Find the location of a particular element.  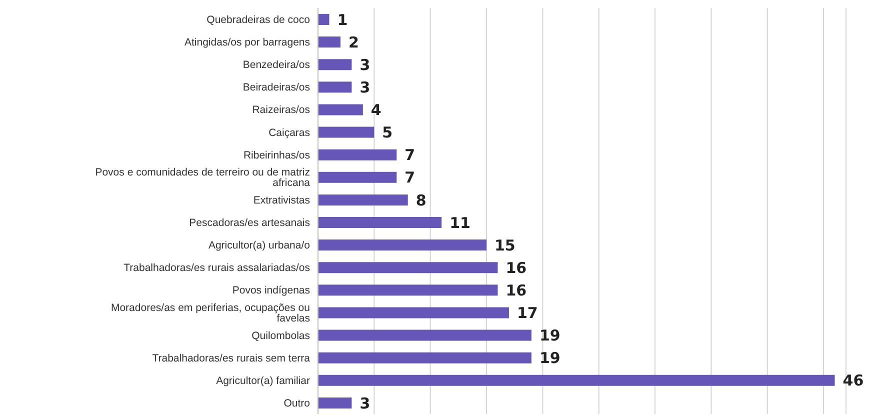

y-tick-label: Beiradeiras/os is located at coordinates (276, 88).